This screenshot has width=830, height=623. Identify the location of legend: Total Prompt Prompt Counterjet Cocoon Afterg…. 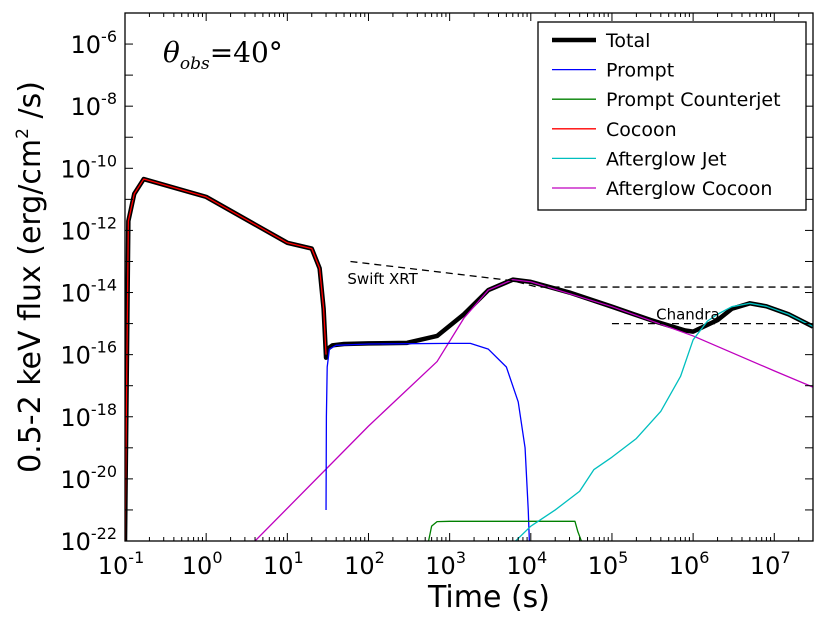
(672, 116).